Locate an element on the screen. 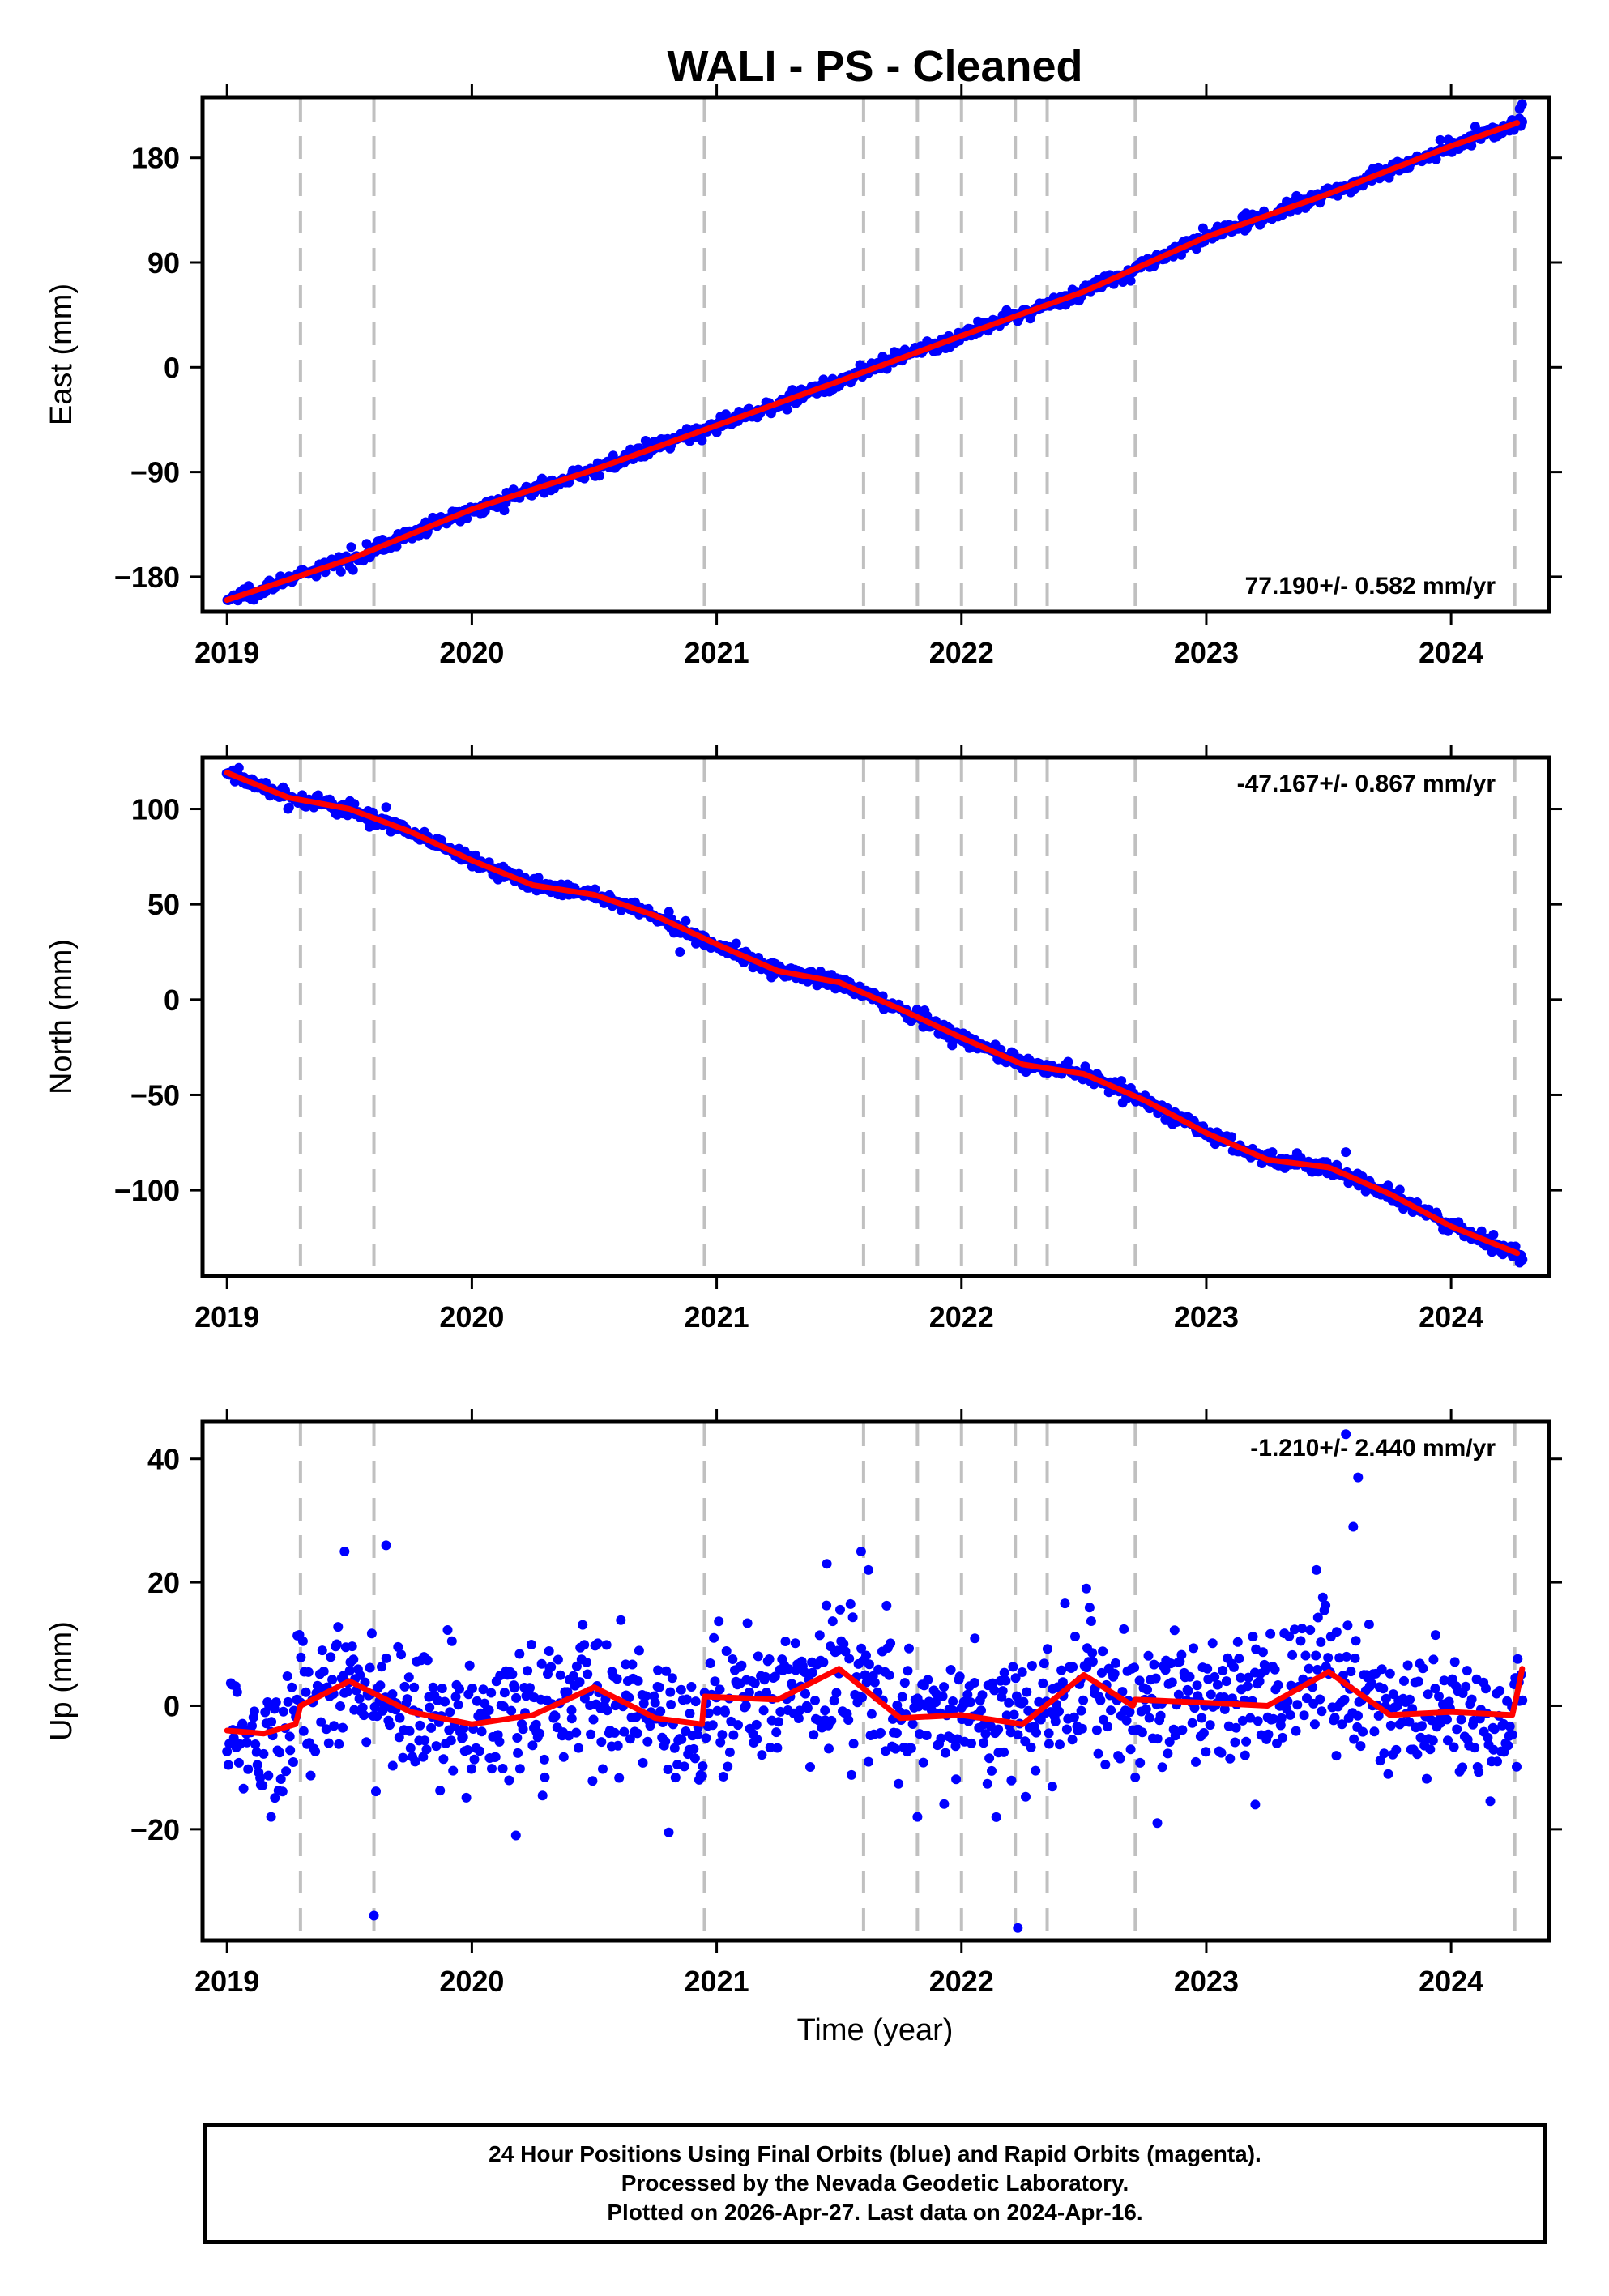  east-rate-label: 77.190+/- 0.582 mm/yr is located at coordinates (1370, 587).